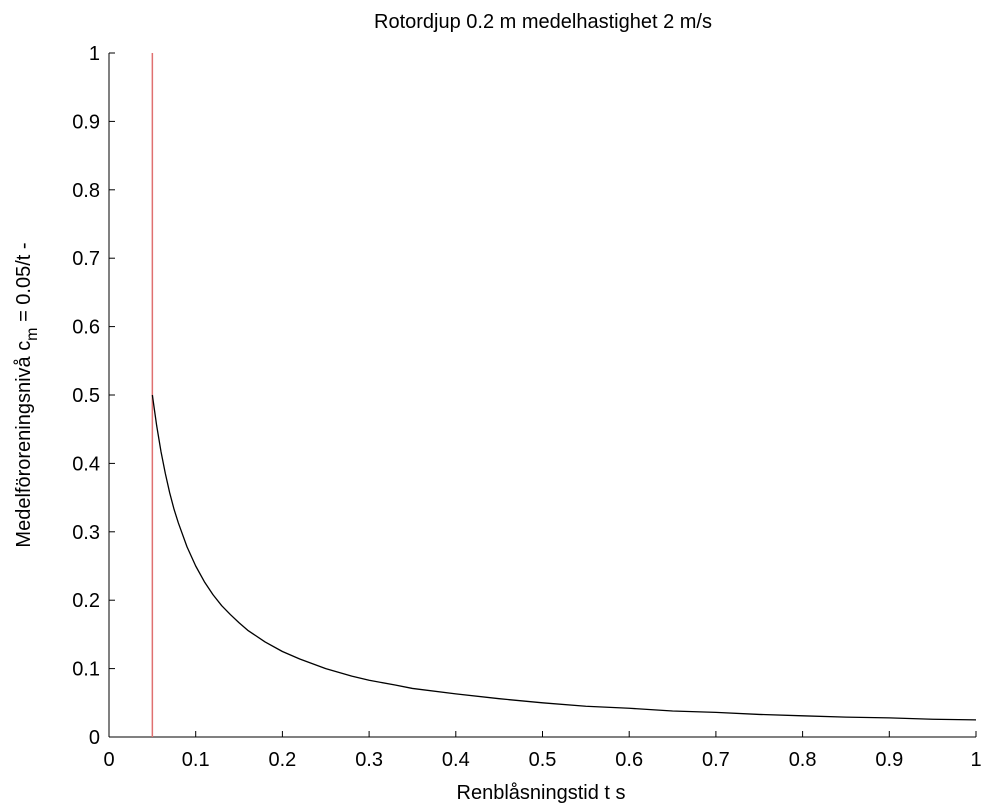 This screenshot has height=809, width=984. Describe the element at coordinates (86, 670) in the screenshot. I see `y-tick-label: 0.1` at that location.